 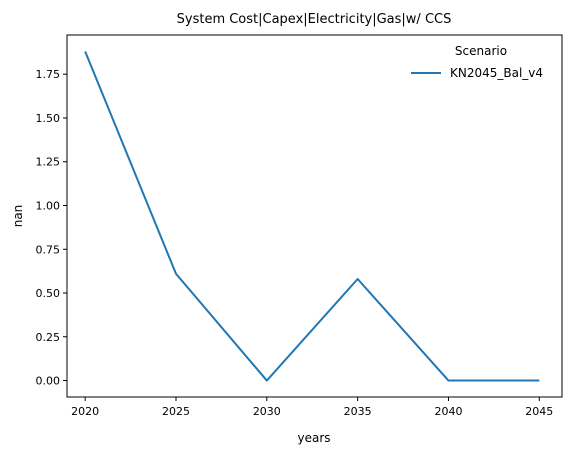 What do you see at coordinates (358, 411) in the screenshot?
I see `x-tick-label: 2035` at bounding box center [358, 411].